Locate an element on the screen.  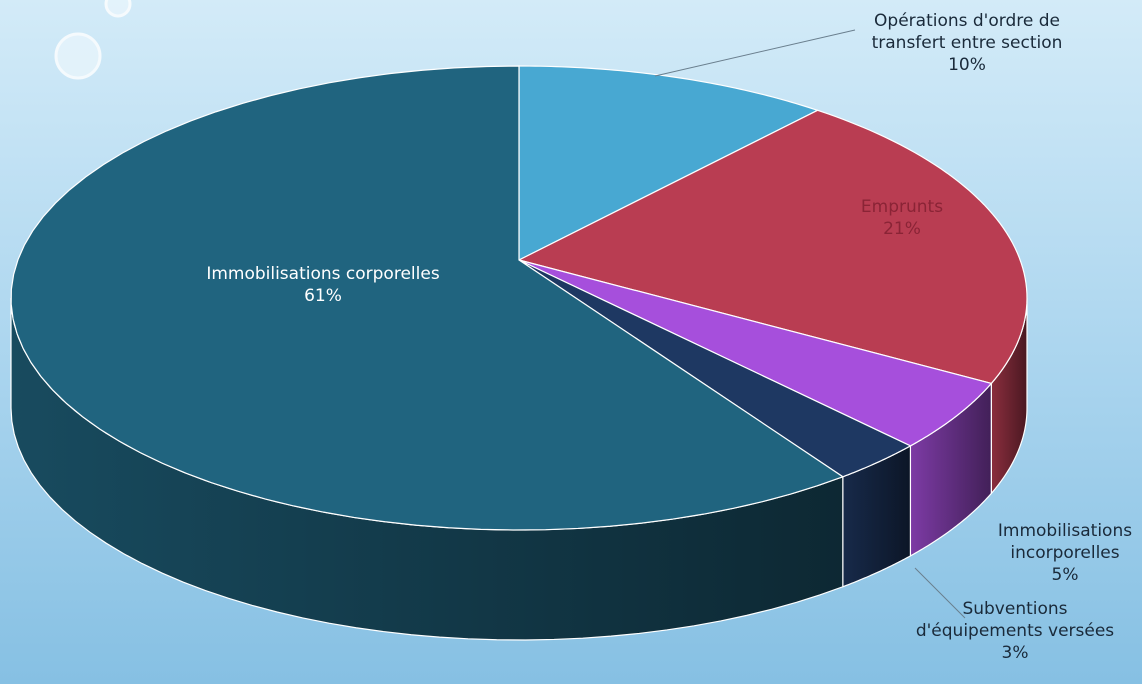
category-label: Immobilisations corporelles is located at coordinates (323, 274).